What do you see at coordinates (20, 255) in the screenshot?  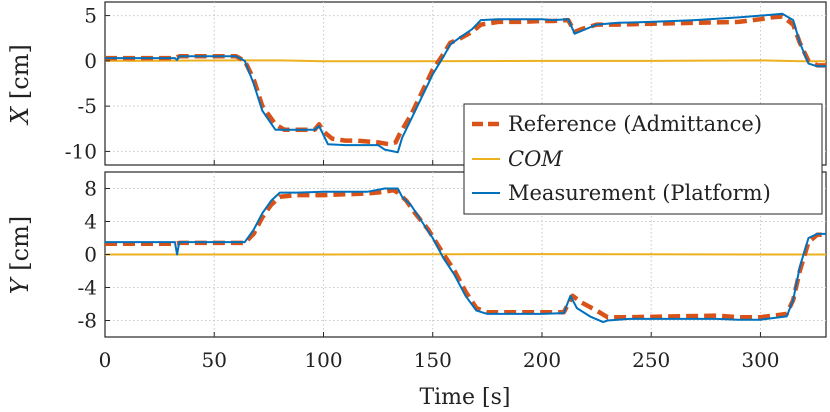 I see `y-axis-label: Y [cm]` at bounding box center [20, 255].